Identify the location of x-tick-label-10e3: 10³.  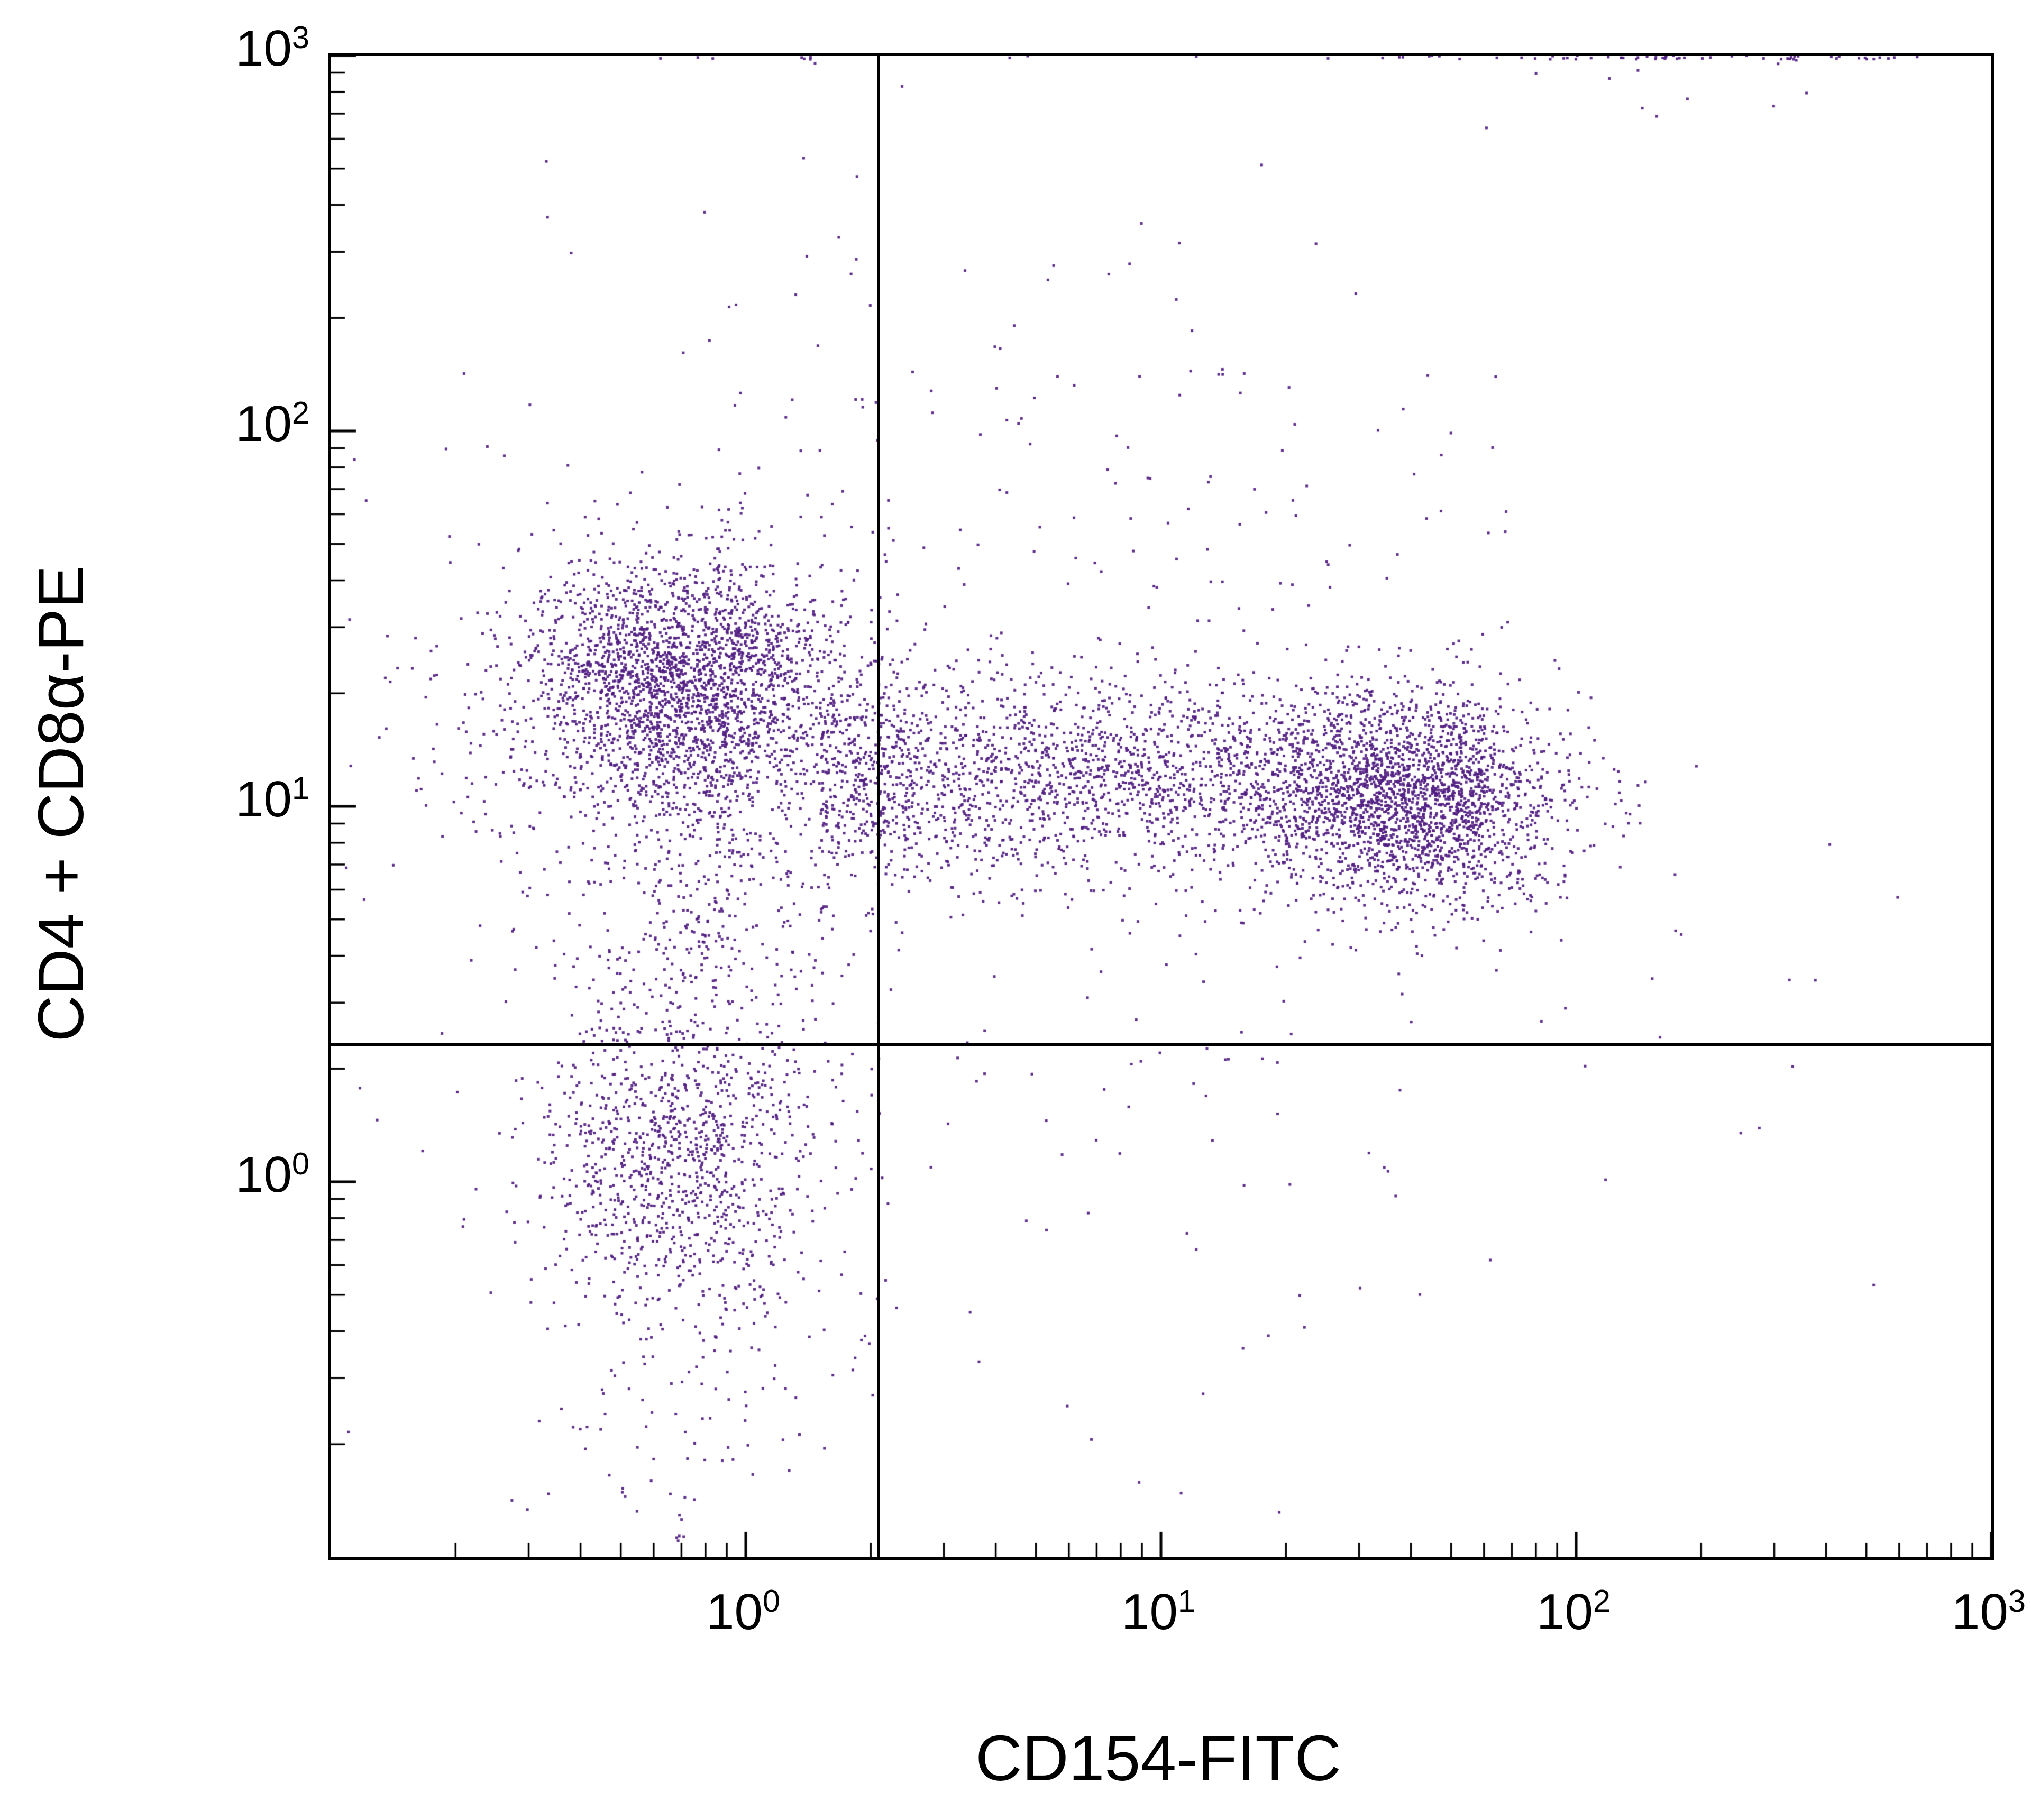
(1989, 1612).